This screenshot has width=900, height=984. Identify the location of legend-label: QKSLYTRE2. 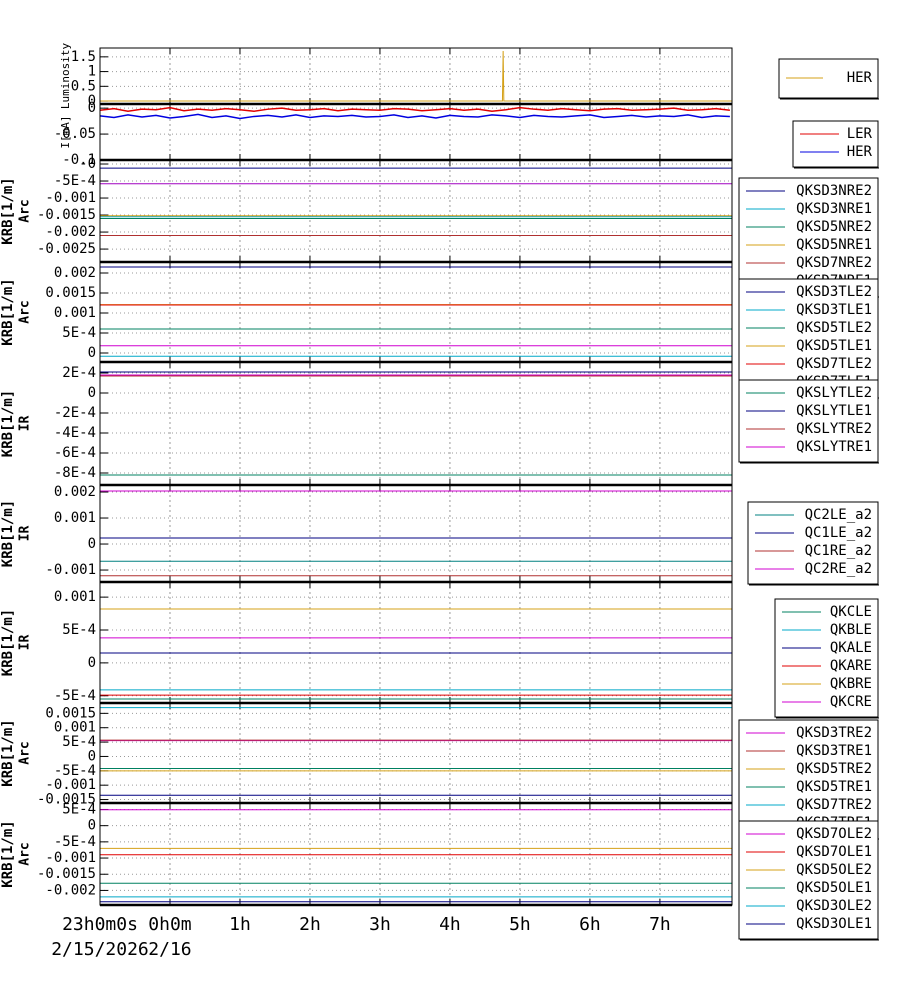
(834, 429).